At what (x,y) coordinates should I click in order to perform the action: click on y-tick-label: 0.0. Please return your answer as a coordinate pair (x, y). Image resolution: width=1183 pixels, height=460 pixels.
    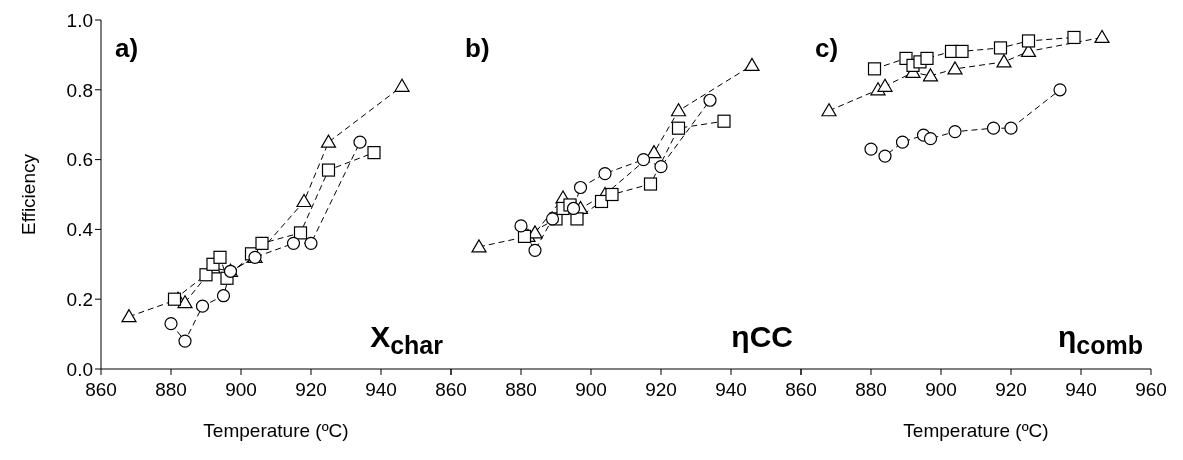
    Looking at the image, I should click on (79, 369).